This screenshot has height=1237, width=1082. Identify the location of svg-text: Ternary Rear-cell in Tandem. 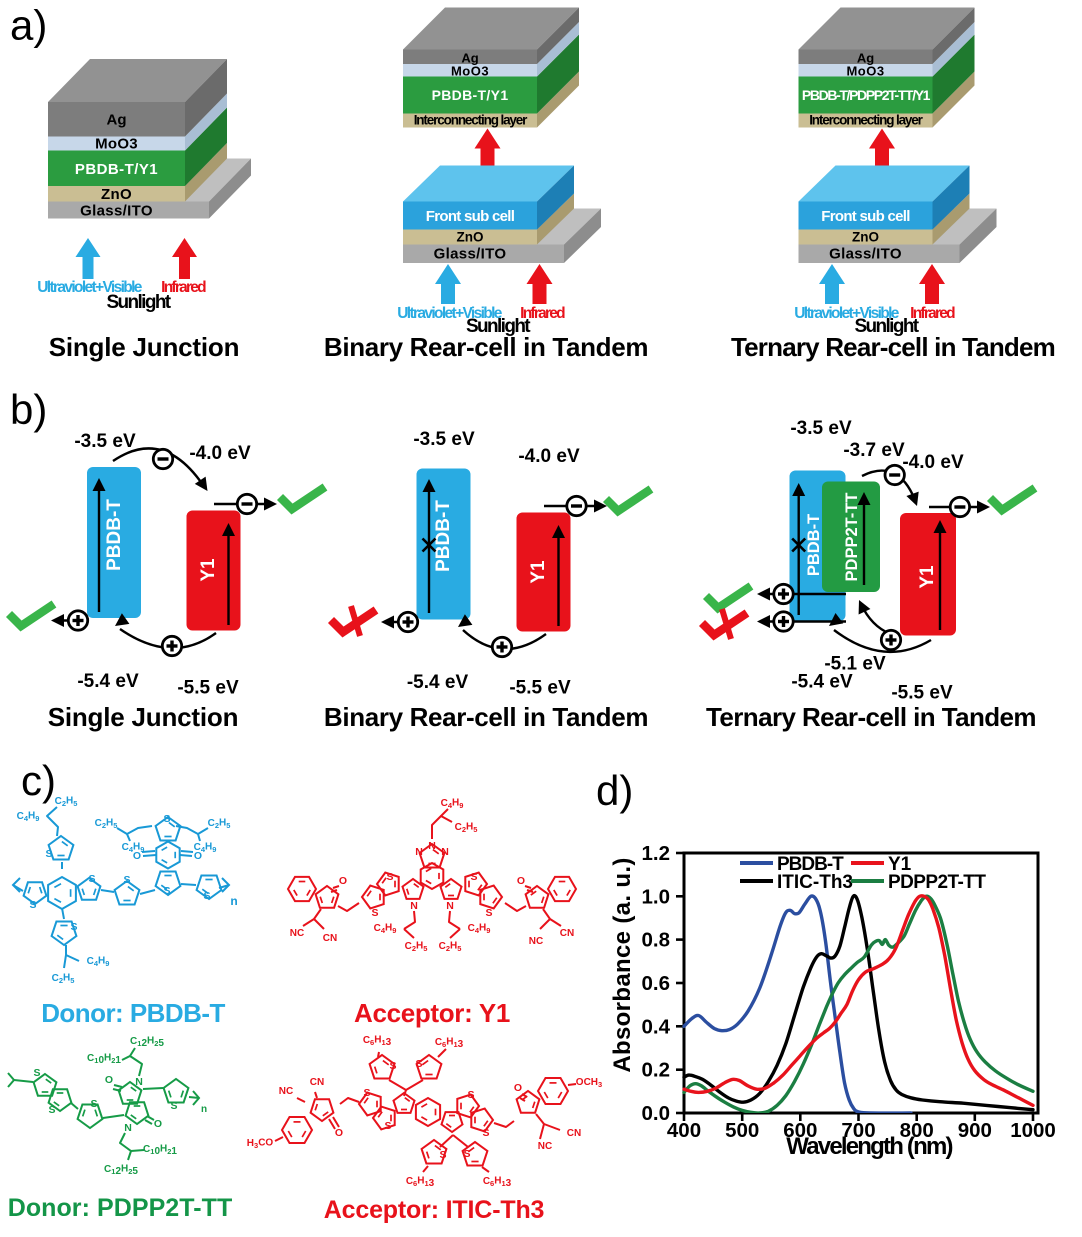
(871, 717).